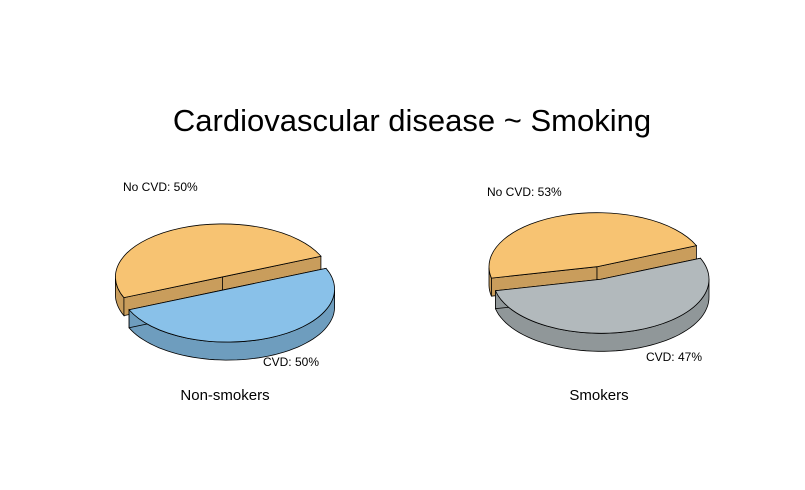 This screenshot has width=805, height=490. I want to click on pie-smokers: No CVD: 53% CVD: 47%, so click(598, 274).